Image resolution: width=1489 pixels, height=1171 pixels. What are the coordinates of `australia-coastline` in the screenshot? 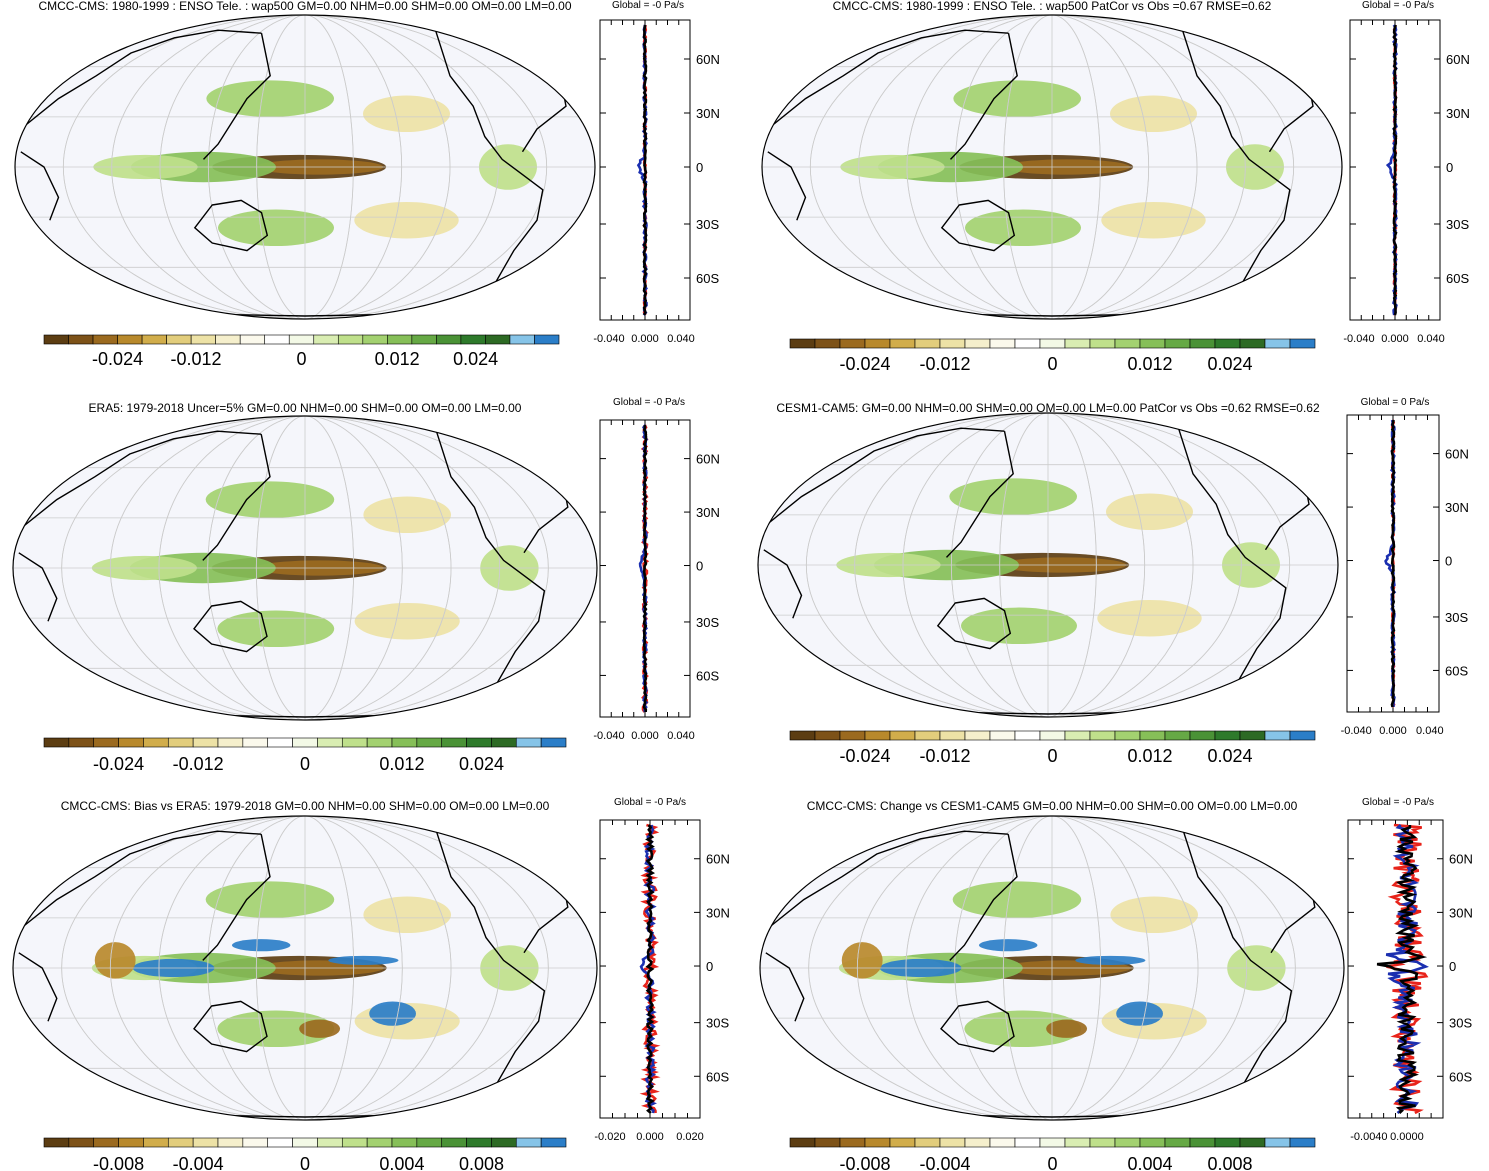 It's located at (230, 1026).